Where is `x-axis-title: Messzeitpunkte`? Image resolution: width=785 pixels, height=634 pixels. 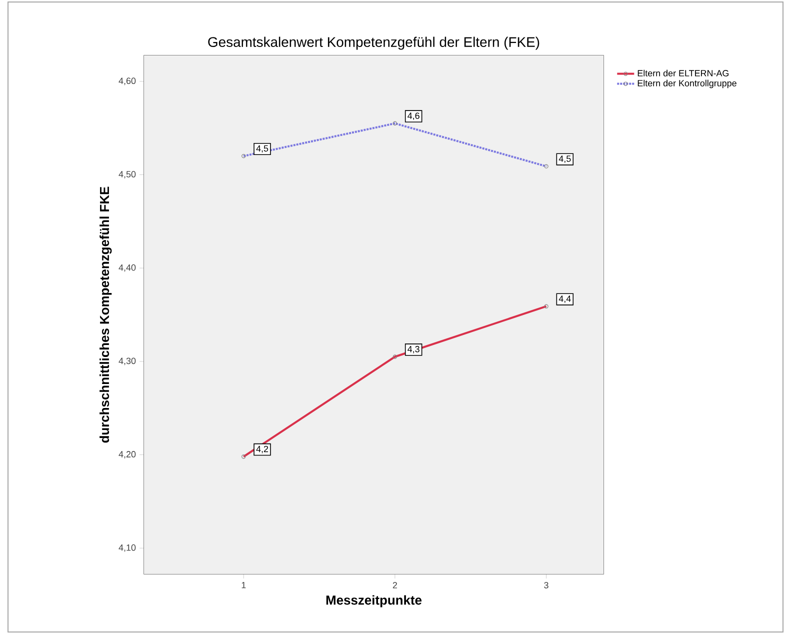
x-axis-title: Messzeitpunkte is located at coordinates (374, 601).